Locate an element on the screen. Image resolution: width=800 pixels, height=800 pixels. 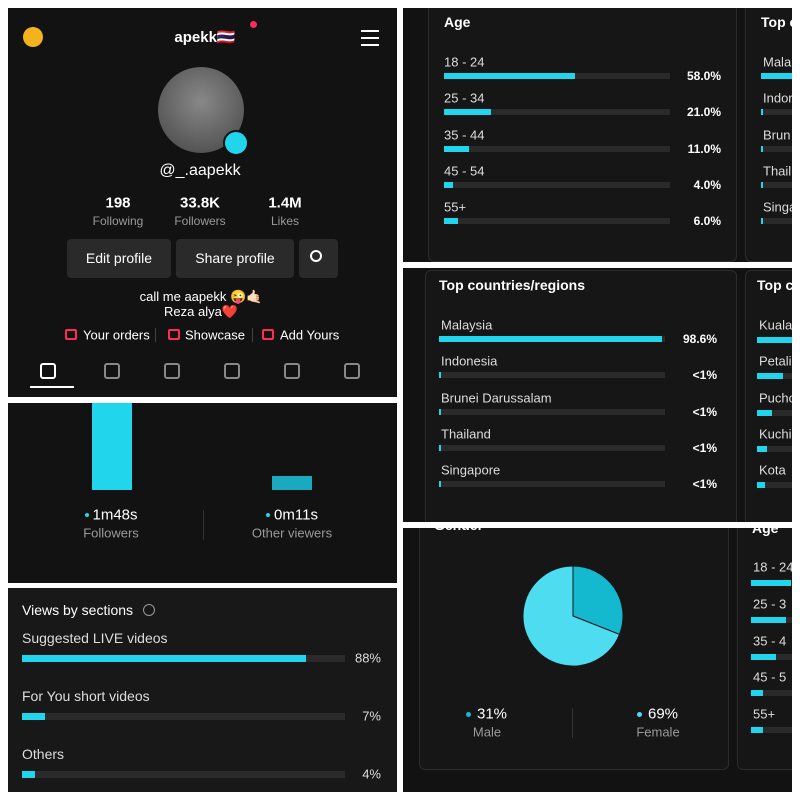
bio-line: call me aapekk 😜🤙🏻 is located at coordinates (201, 296).